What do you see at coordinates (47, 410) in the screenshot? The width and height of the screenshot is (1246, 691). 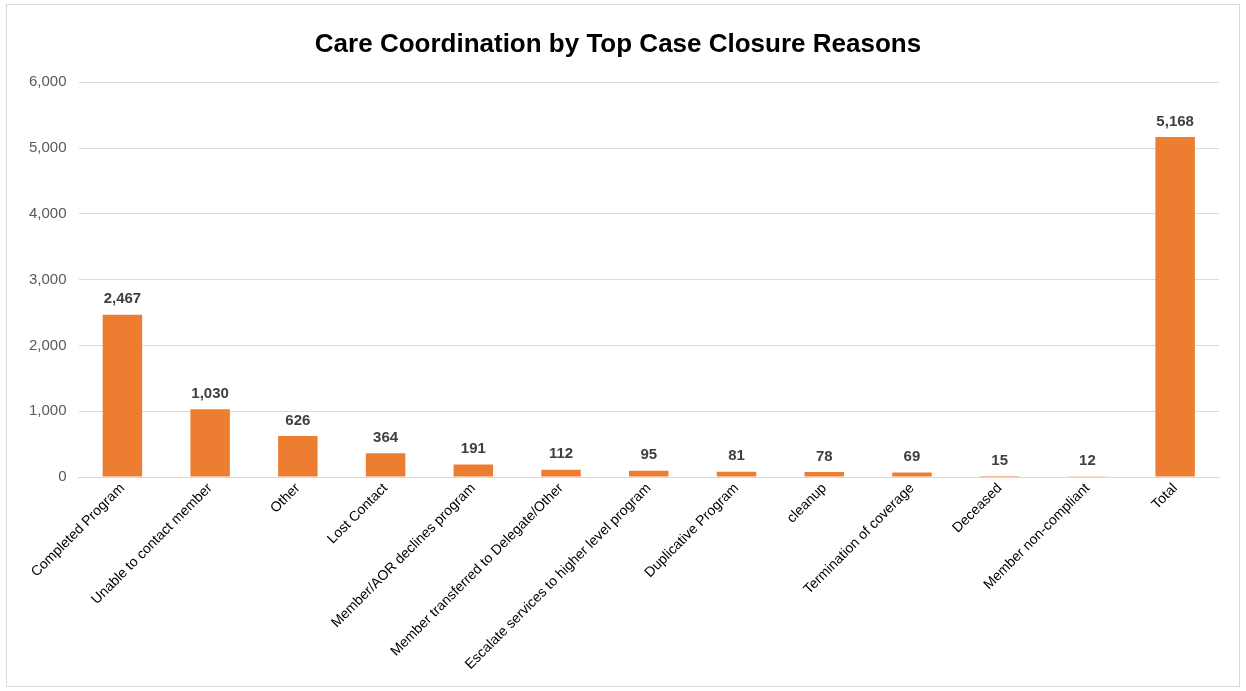 I see `y-tick-label: 1,000` at bounding box center [47, 410].